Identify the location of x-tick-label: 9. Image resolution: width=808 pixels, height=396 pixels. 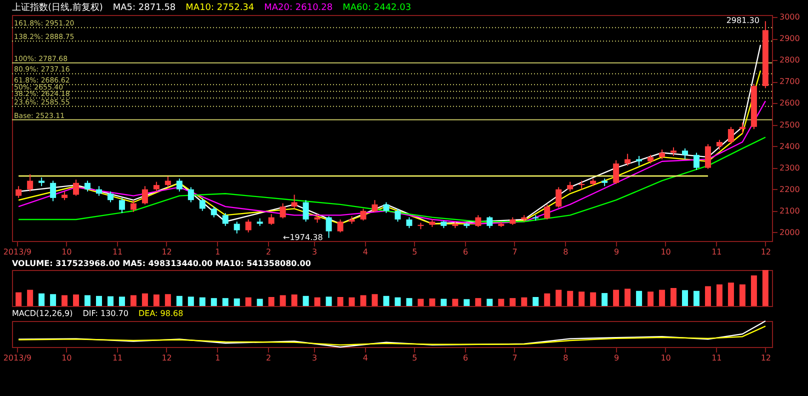
(617, 358).